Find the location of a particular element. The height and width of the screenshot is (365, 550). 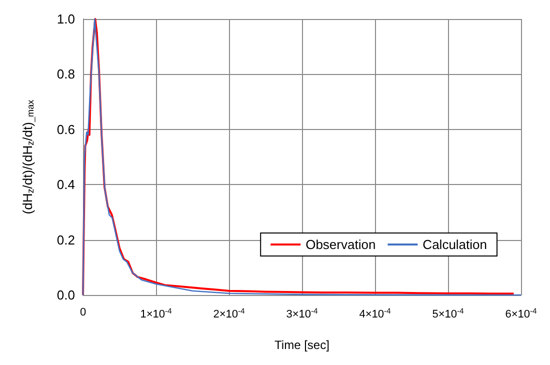

x-tick-label: 0 is located at coordinates (83, 312).